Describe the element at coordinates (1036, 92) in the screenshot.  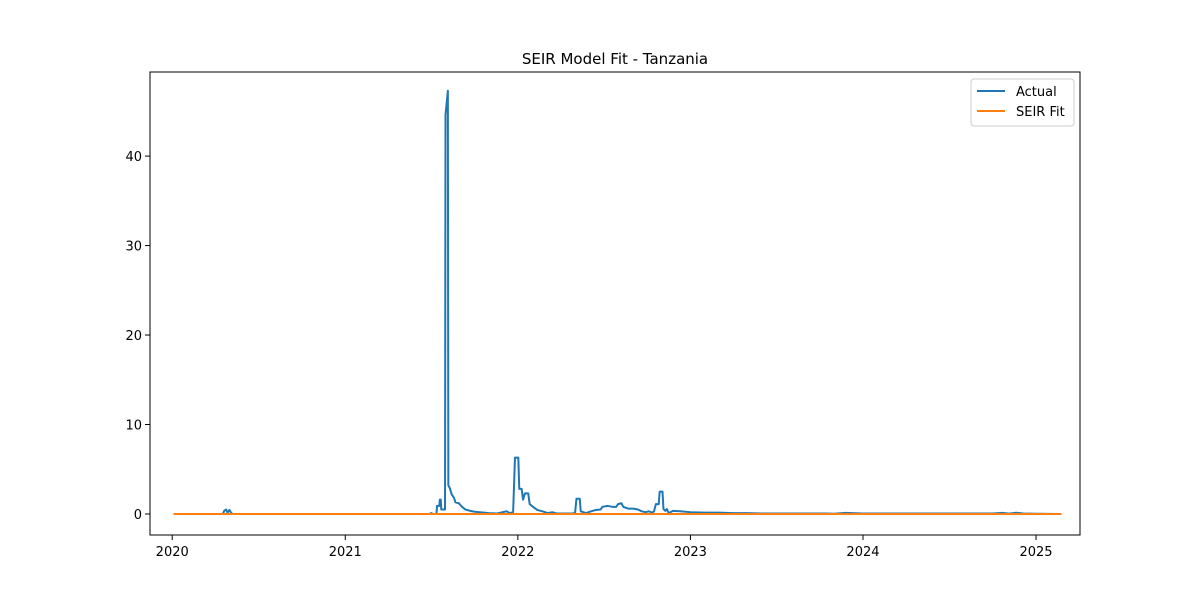
I see `legend-label-actual: Actual` at that location.